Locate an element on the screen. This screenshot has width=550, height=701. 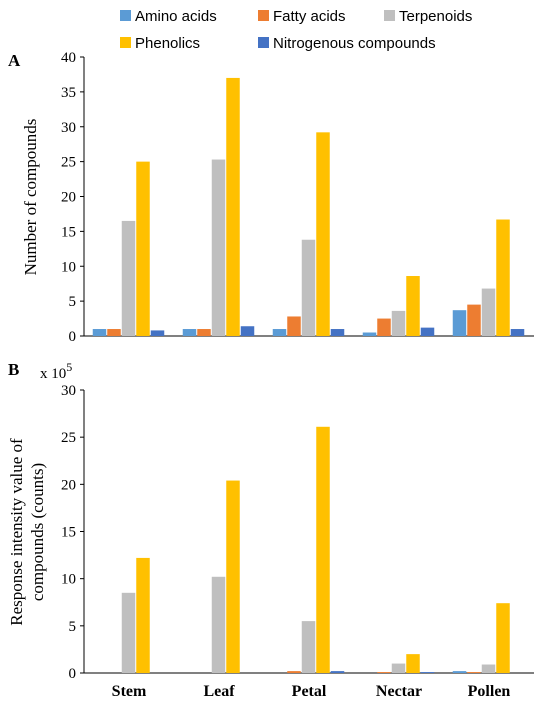
category-label-nectar: Nectar is located at coordinates (399, 691).